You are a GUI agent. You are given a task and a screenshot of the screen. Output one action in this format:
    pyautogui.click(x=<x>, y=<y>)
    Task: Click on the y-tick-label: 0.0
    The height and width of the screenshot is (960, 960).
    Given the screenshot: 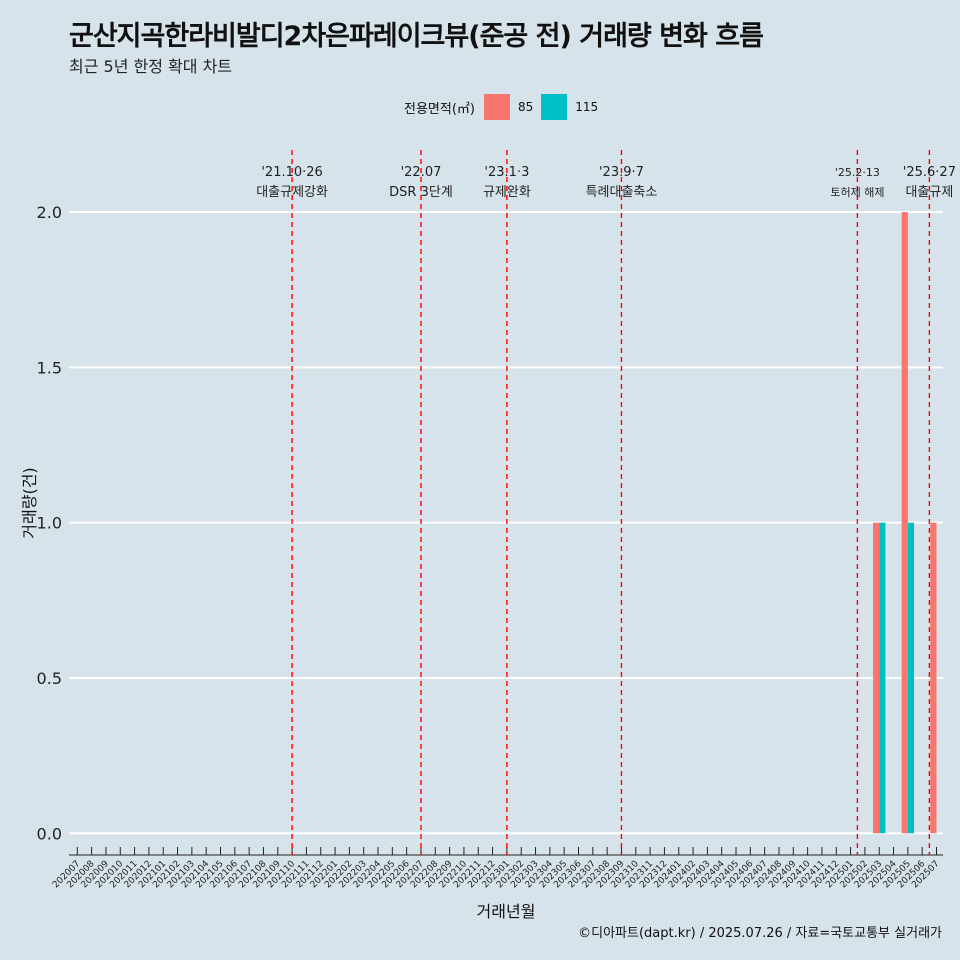 What is the action you would take?
    pyautogui.click(x=49, y=833)
    